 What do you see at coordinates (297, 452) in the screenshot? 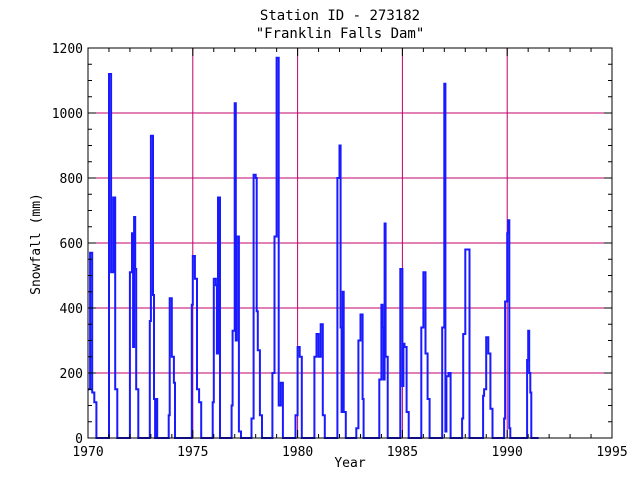
I see `x-tick-label: 1980` at bounding box center [297, 452].